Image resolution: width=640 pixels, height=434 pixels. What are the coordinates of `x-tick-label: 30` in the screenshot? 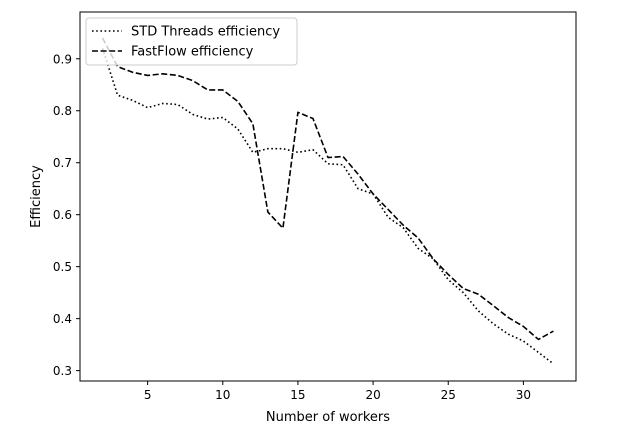 It's located at (523, 395).